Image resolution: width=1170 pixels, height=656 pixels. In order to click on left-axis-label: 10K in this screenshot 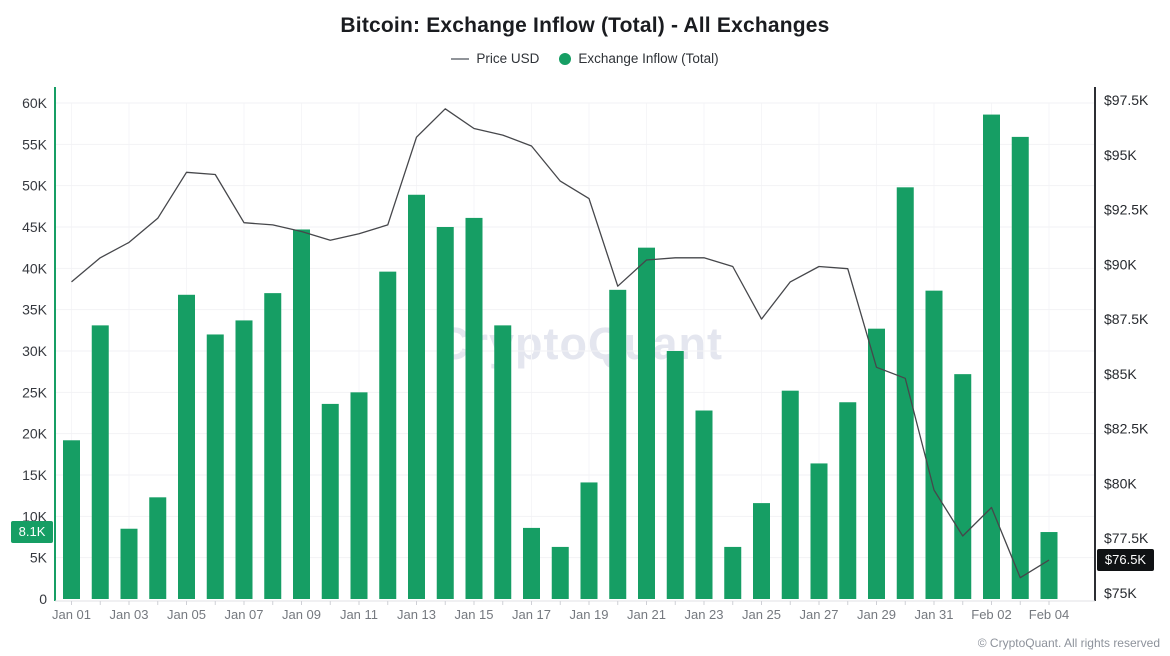, I will do `click(35, 516)`.